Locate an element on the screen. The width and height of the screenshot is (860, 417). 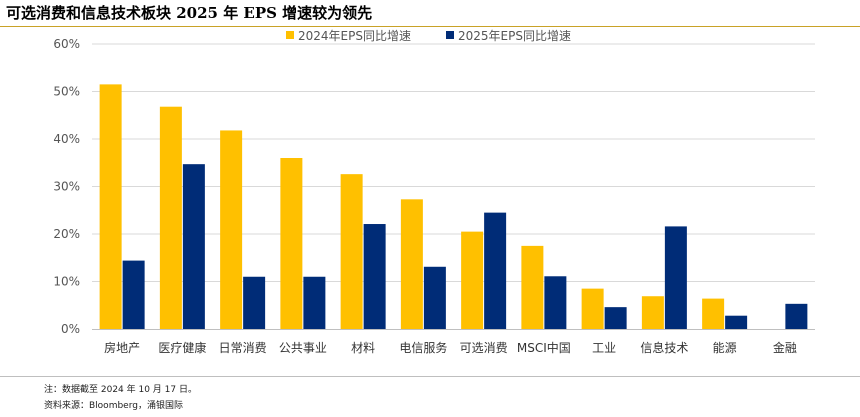
x-tick-label: 日常消费 is located at coordinates (243, 348).